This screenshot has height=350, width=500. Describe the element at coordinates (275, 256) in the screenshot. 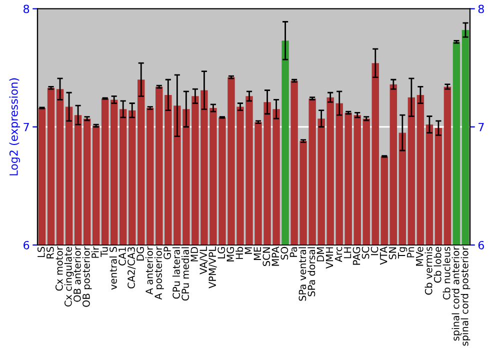

I see `x-tick-label: MPA` at that location.